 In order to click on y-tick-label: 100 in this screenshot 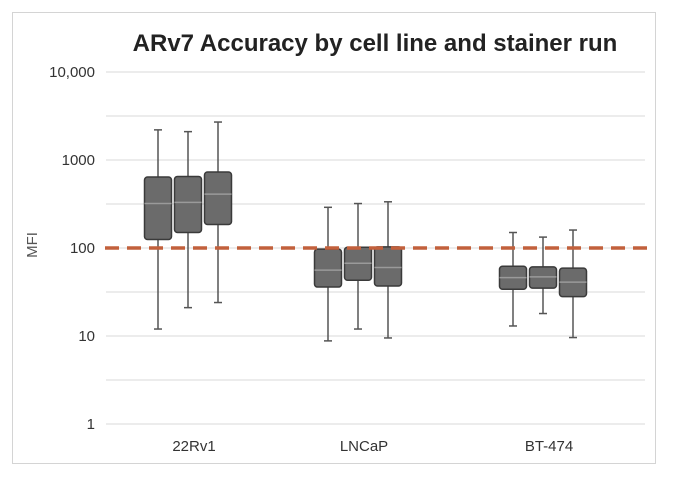, I will do `click(82, 248)`.